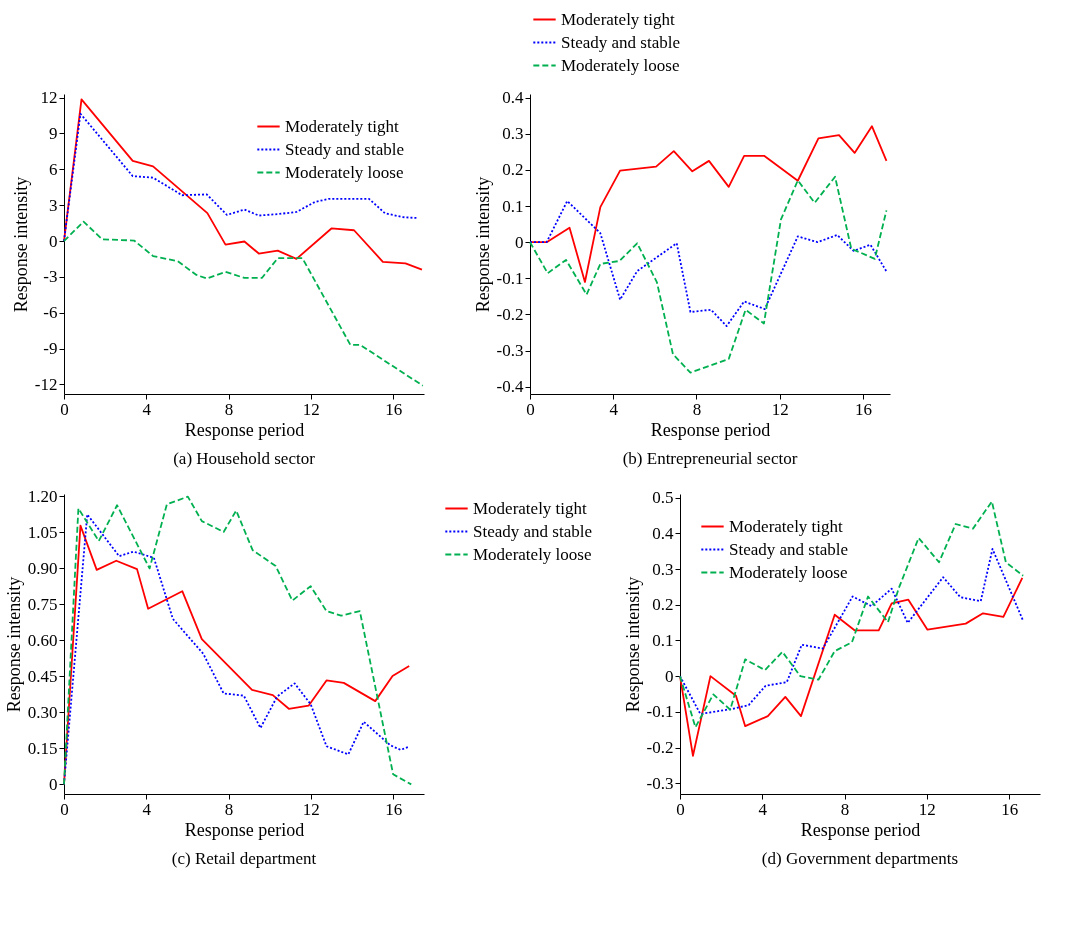  I want to click on y-tick-label: -3, so click(50, 277).